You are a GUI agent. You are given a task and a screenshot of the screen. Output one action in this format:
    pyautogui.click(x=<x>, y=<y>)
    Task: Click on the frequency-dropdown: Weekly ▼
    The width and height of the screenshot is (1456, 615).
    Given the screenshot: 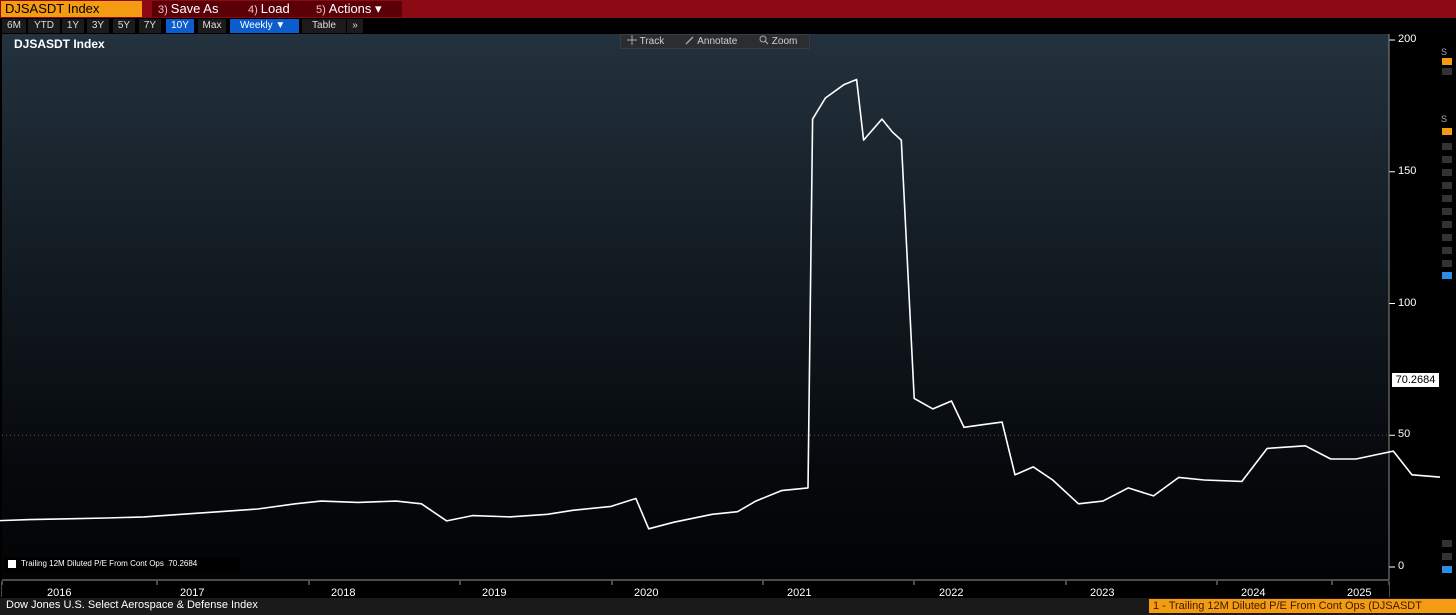 What is the action you would take?
    pyautogui.click(x=264, y=26)
    